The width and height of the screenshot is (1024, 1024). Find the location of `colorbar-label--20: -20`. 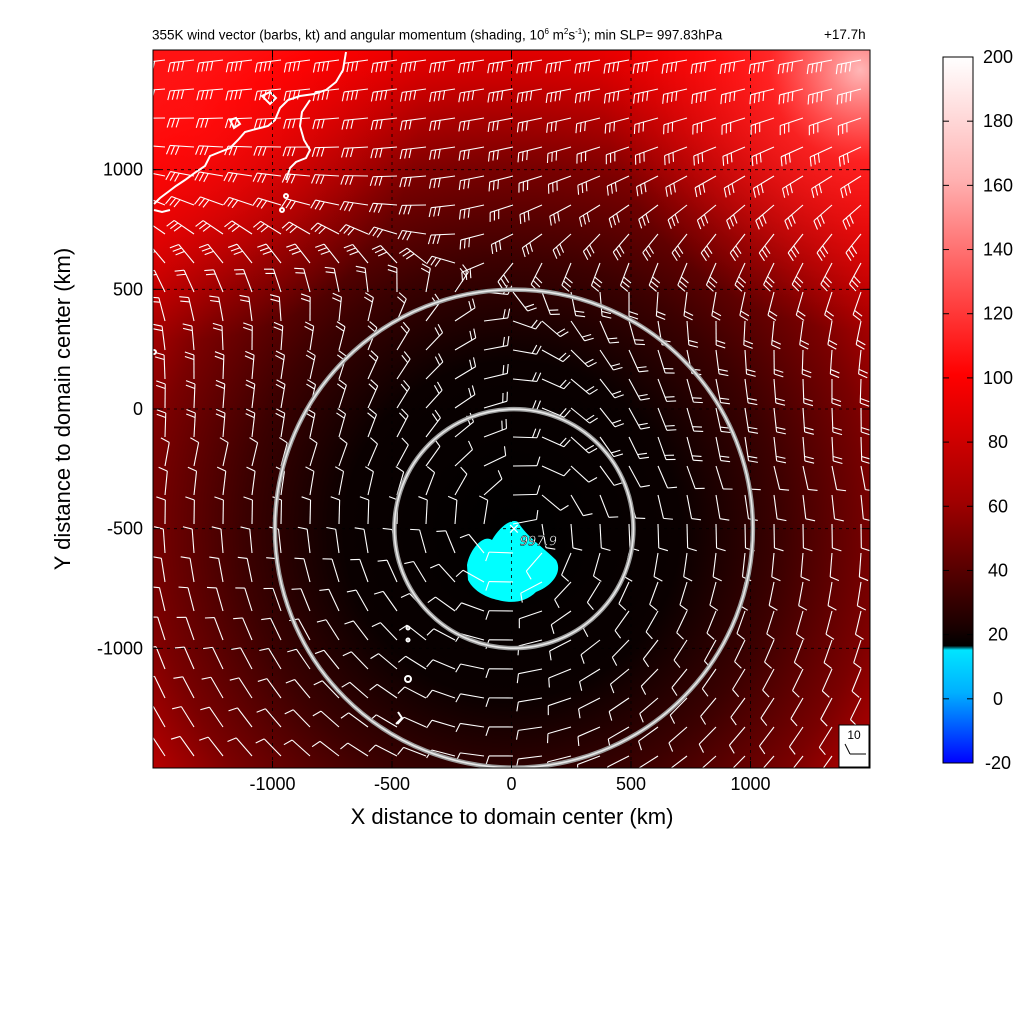

colorbar-label--20: -20 is located at coordinates (998, 763).